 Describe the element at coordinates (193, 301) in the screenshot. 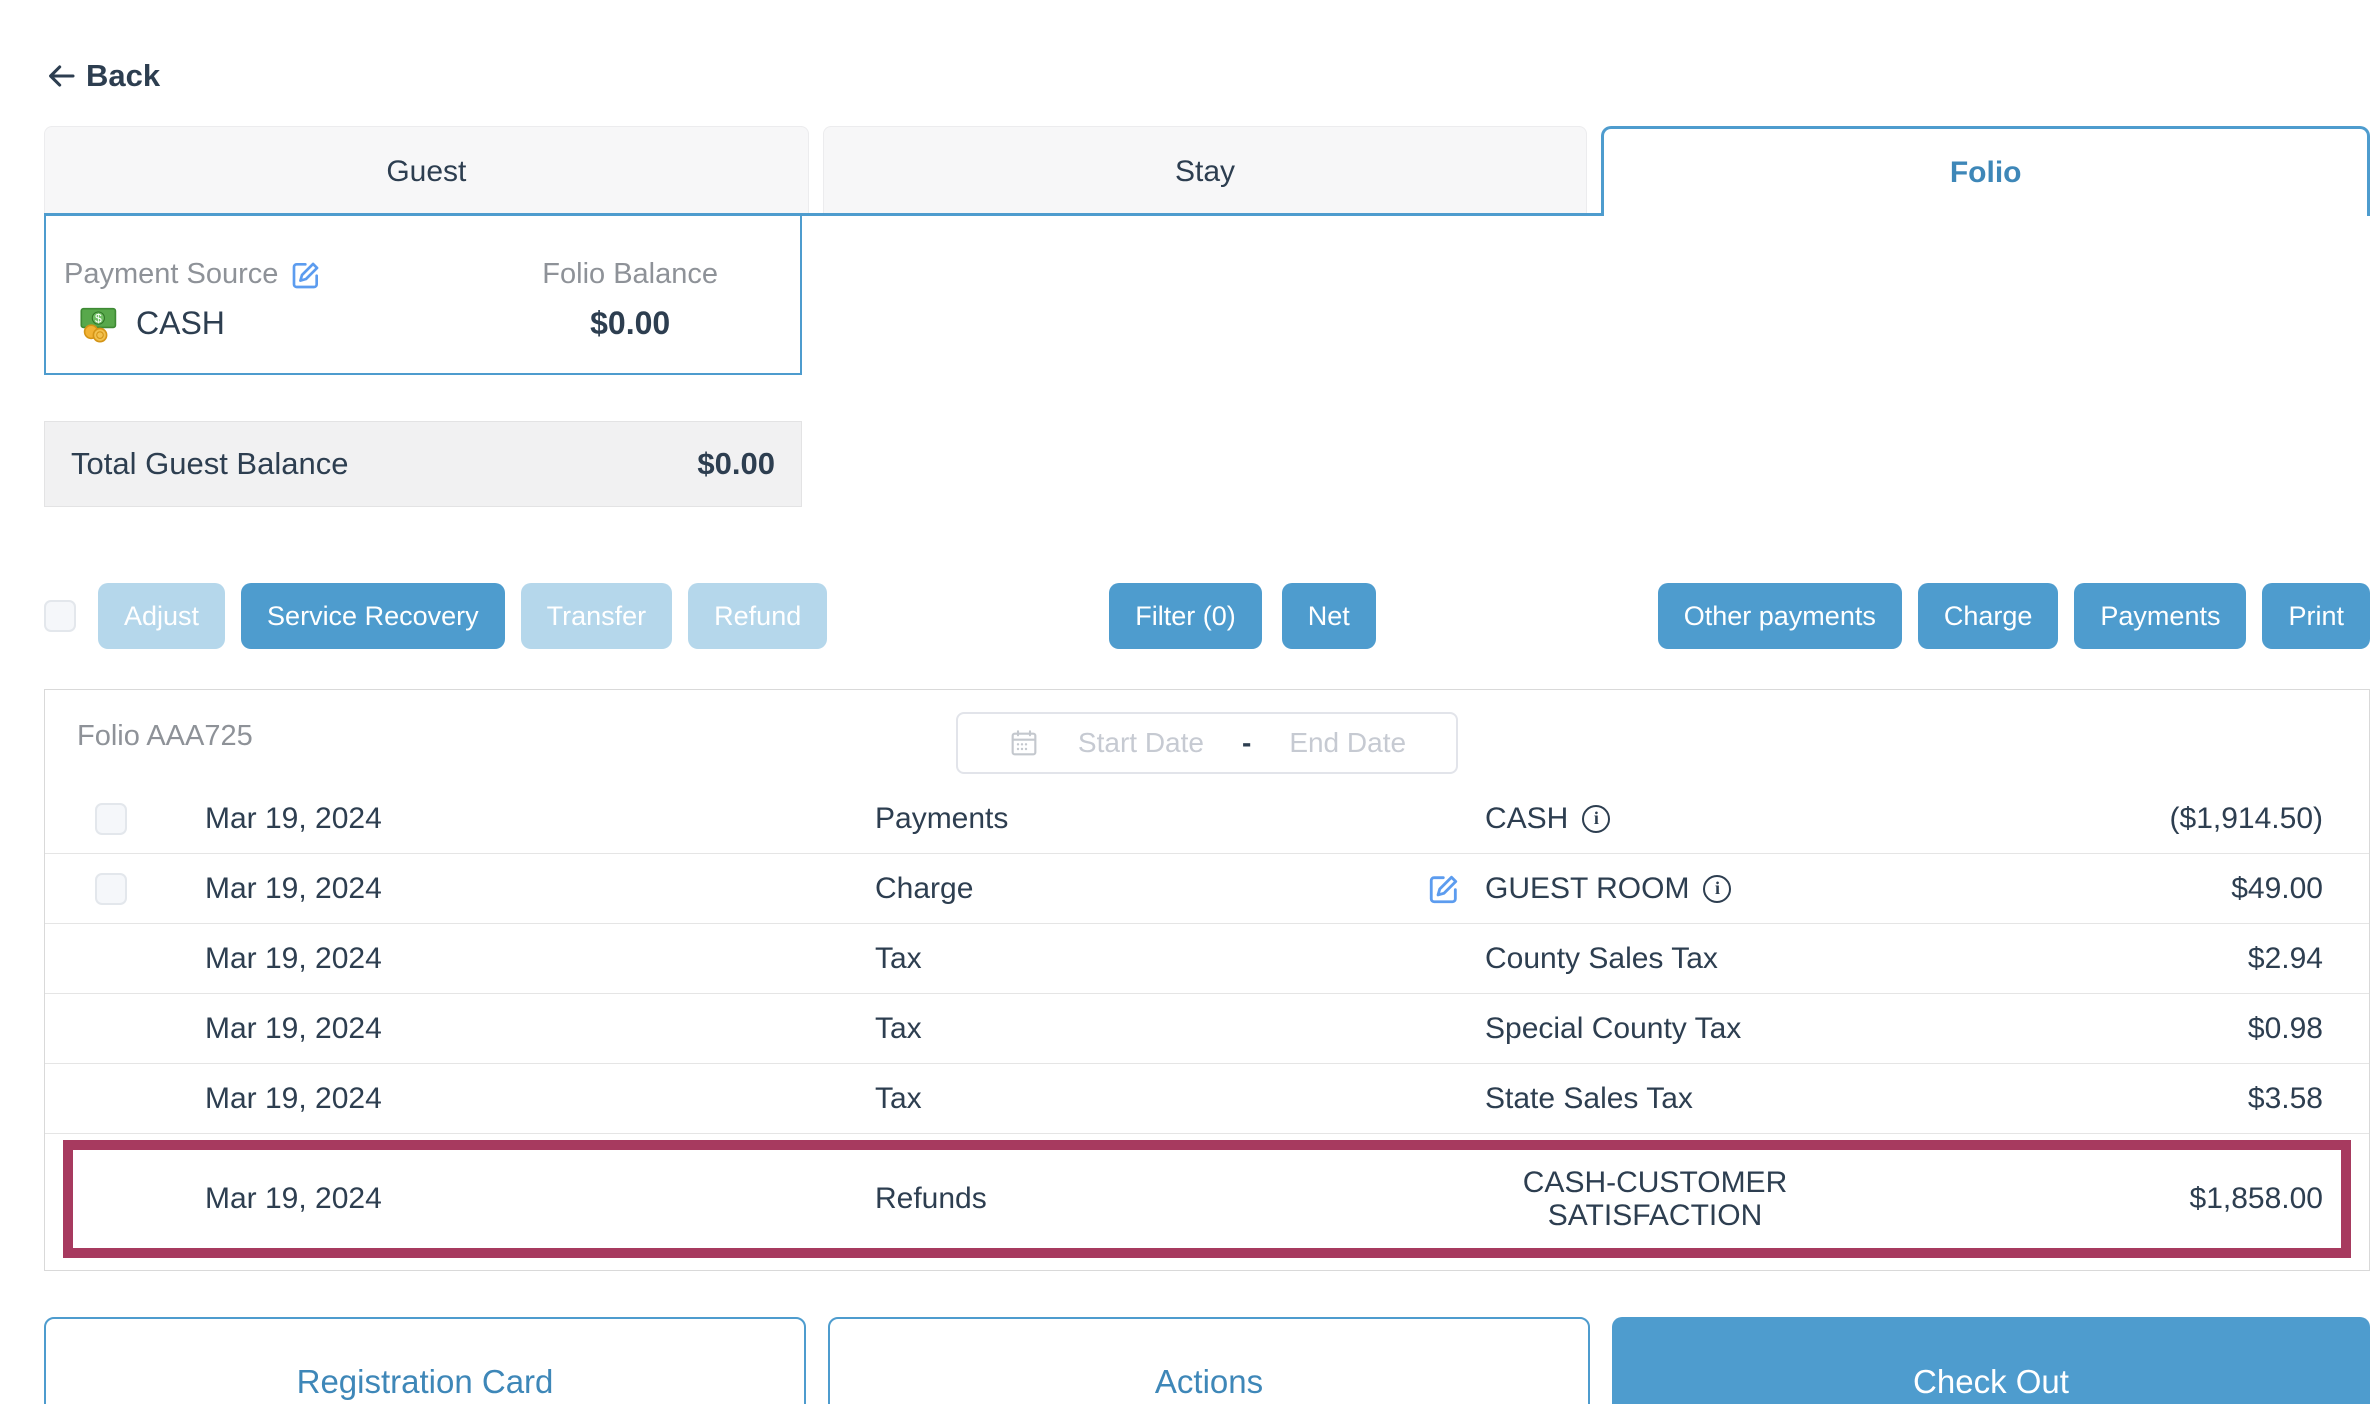

I see `payment-source-block: Payment Source $ CASH` at that location.